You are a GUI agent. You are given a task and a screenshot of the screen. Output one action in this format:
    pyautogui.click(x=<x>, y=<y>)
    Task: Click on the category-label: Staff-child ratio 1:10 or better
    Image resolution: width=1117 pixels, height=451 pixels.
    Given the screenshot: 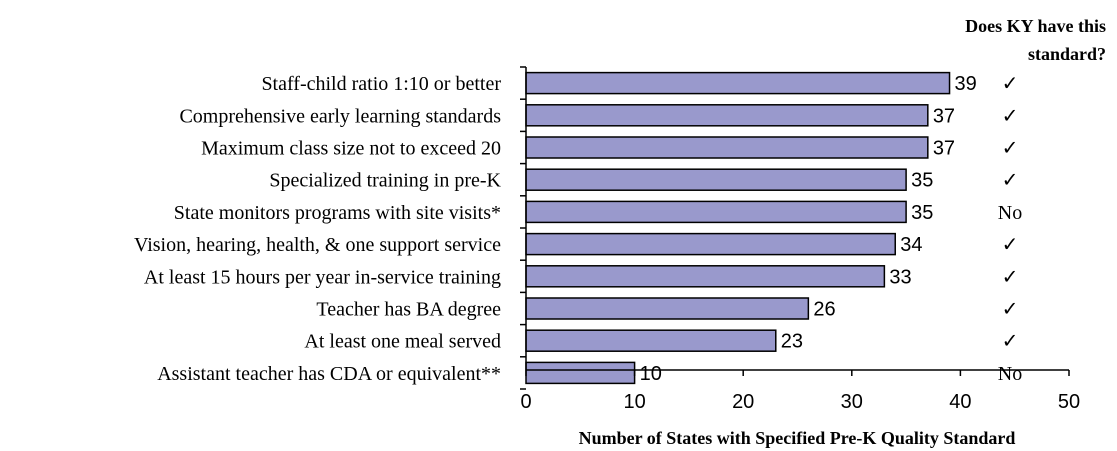 What is the action you would take?
    pyautogui.click(x=381, y=84)
    